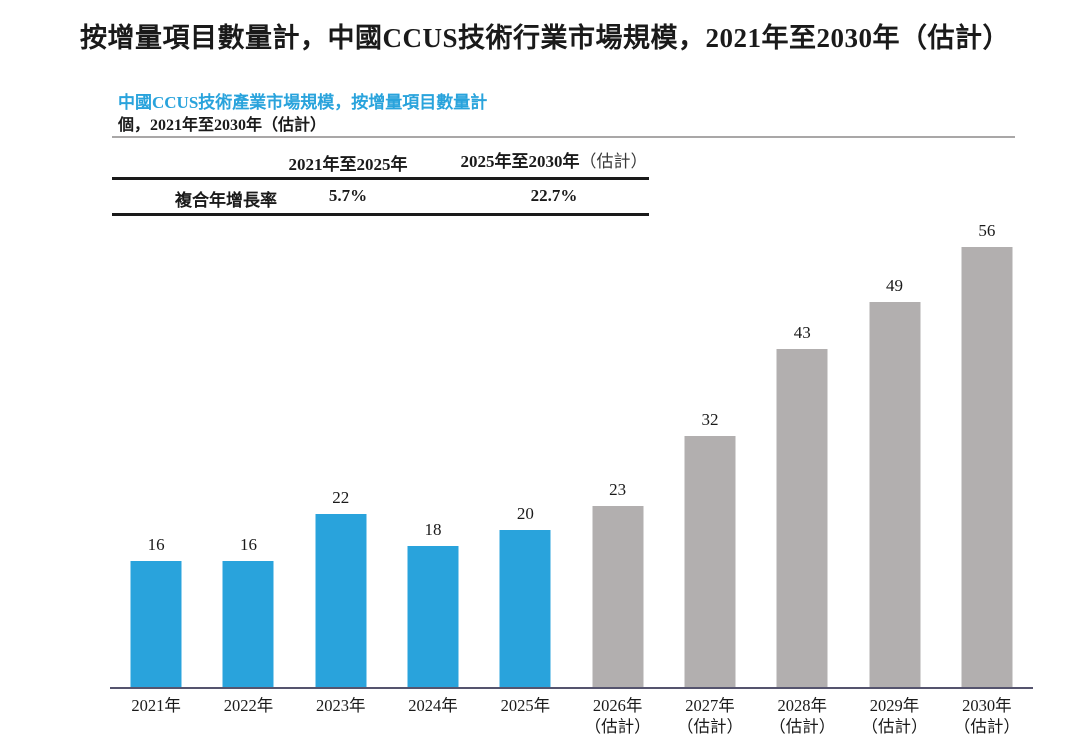 Image resolution: width=1080 pixels, height=737 pixels. I want to click on bar-slot-2027年: 32, so click(710, 450).